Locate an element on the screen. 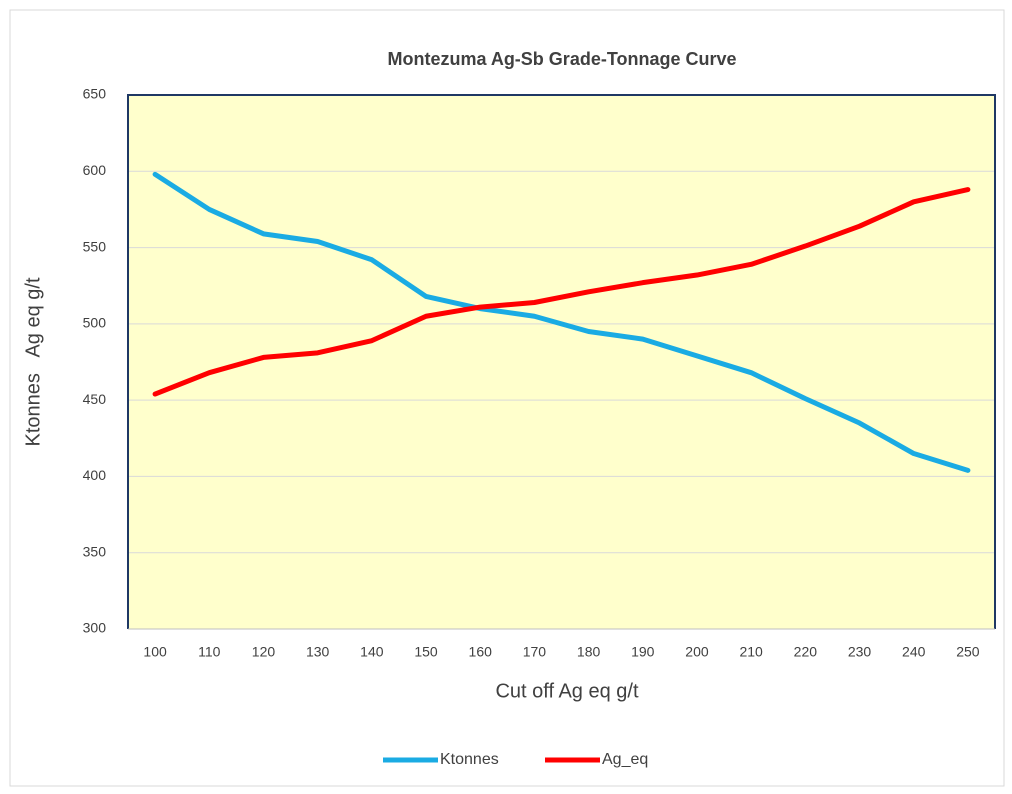 The width and height of the screenshot is (1012, 794). x-tick-label: 140 is located at coordinates (372, 652).